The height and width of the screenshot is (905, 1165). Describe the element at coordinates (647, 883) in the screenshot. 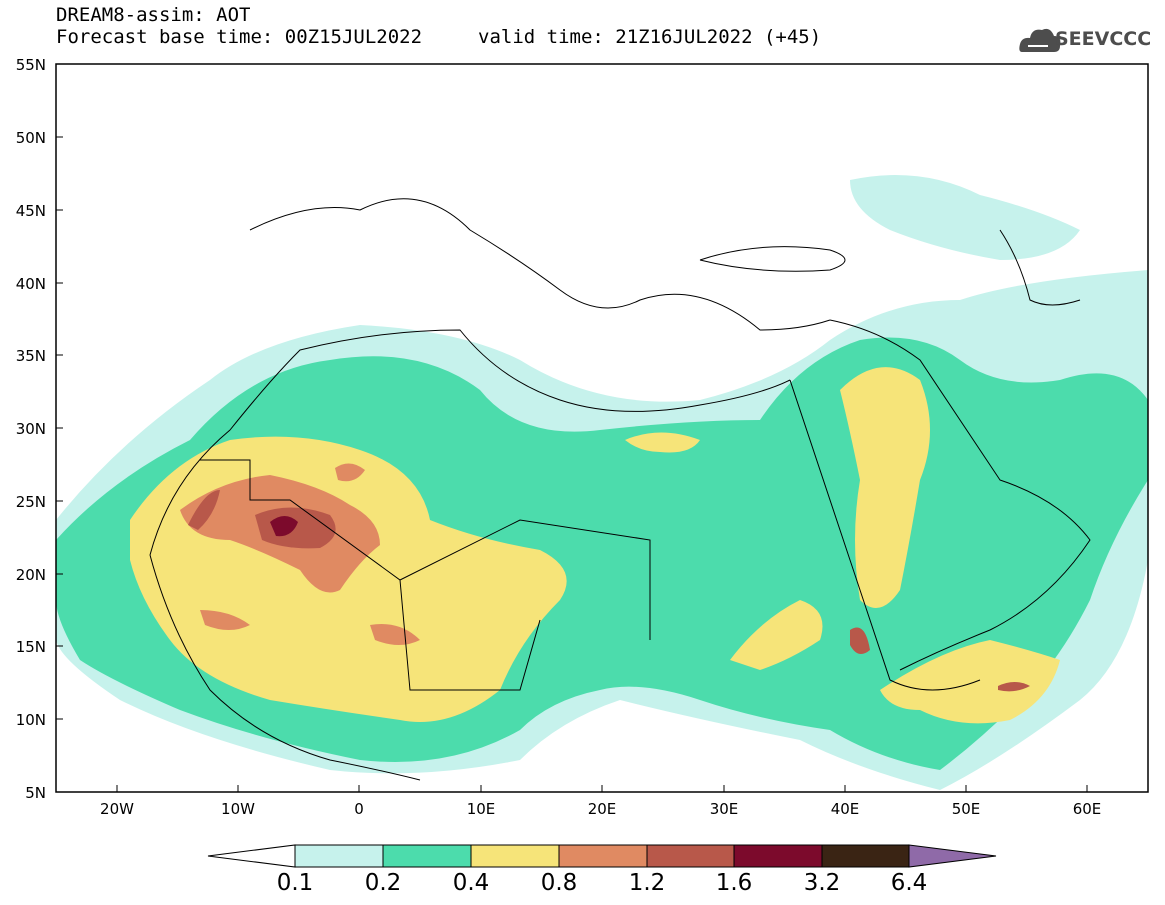

I see `colorbar-label: 1.2` at that location.